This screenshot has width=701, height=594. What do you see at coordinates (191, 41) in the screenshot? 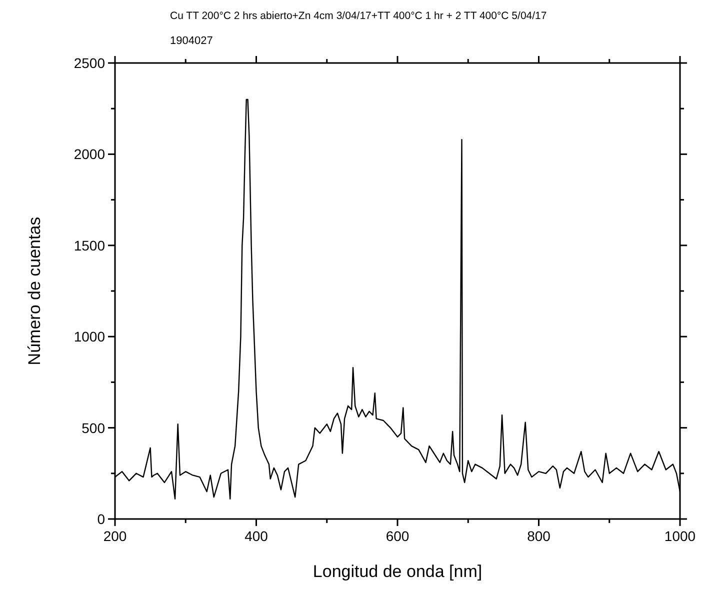
I see `chart-subtitle: 1904027` at bounding box center [191, 41].